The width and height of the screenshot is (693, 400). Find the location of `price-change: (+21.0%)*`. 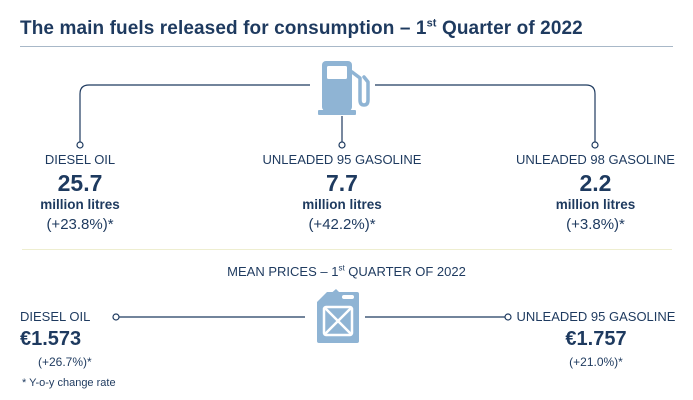

price-change: (+21.0%)* is located at coordinates (596, 362).